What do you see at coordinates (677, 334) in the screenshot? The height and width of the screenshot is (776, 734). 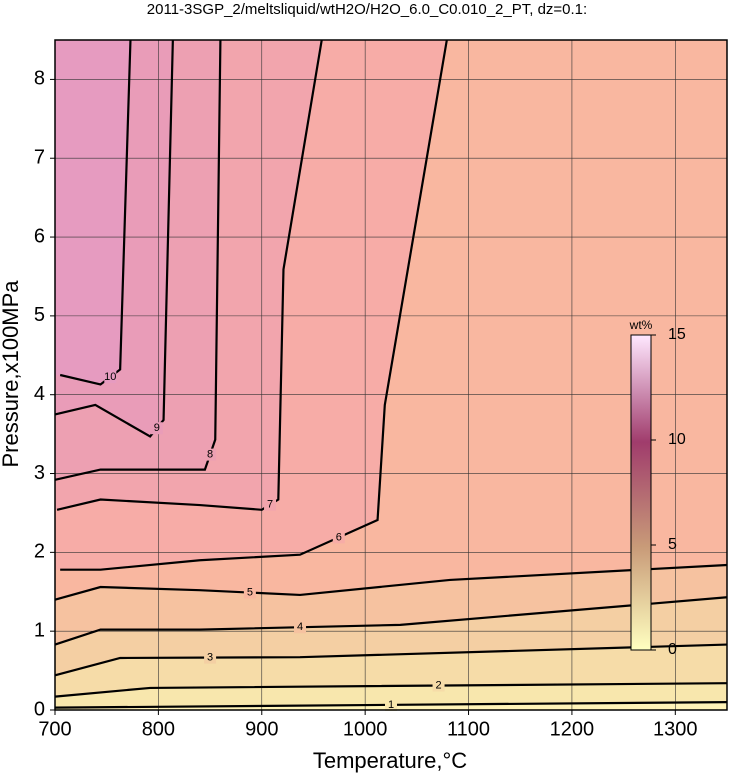 I see `colorbar-tick-label: 15` at bounding box center [677, 334].